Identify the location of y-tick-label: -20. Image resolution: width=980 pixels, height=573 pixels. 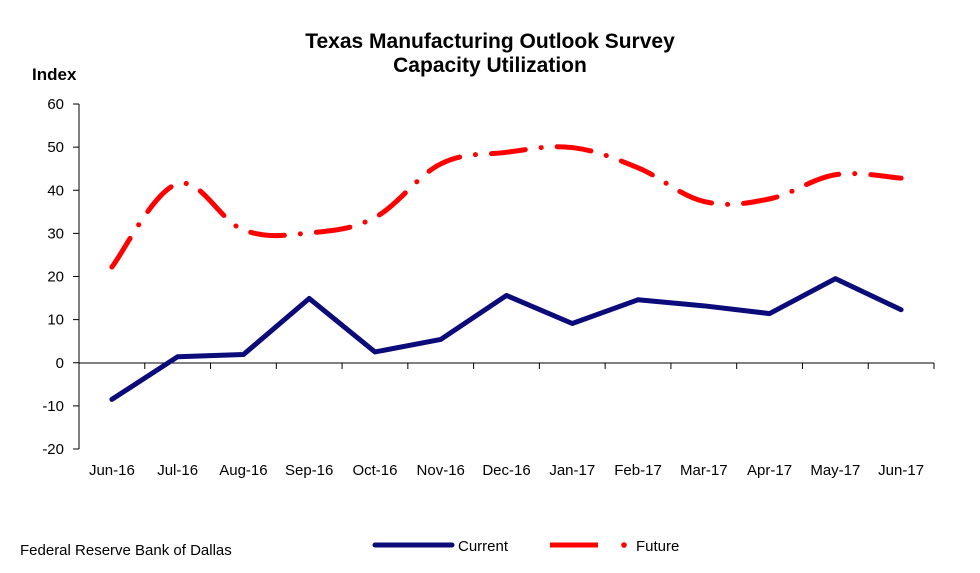
(53, 449).